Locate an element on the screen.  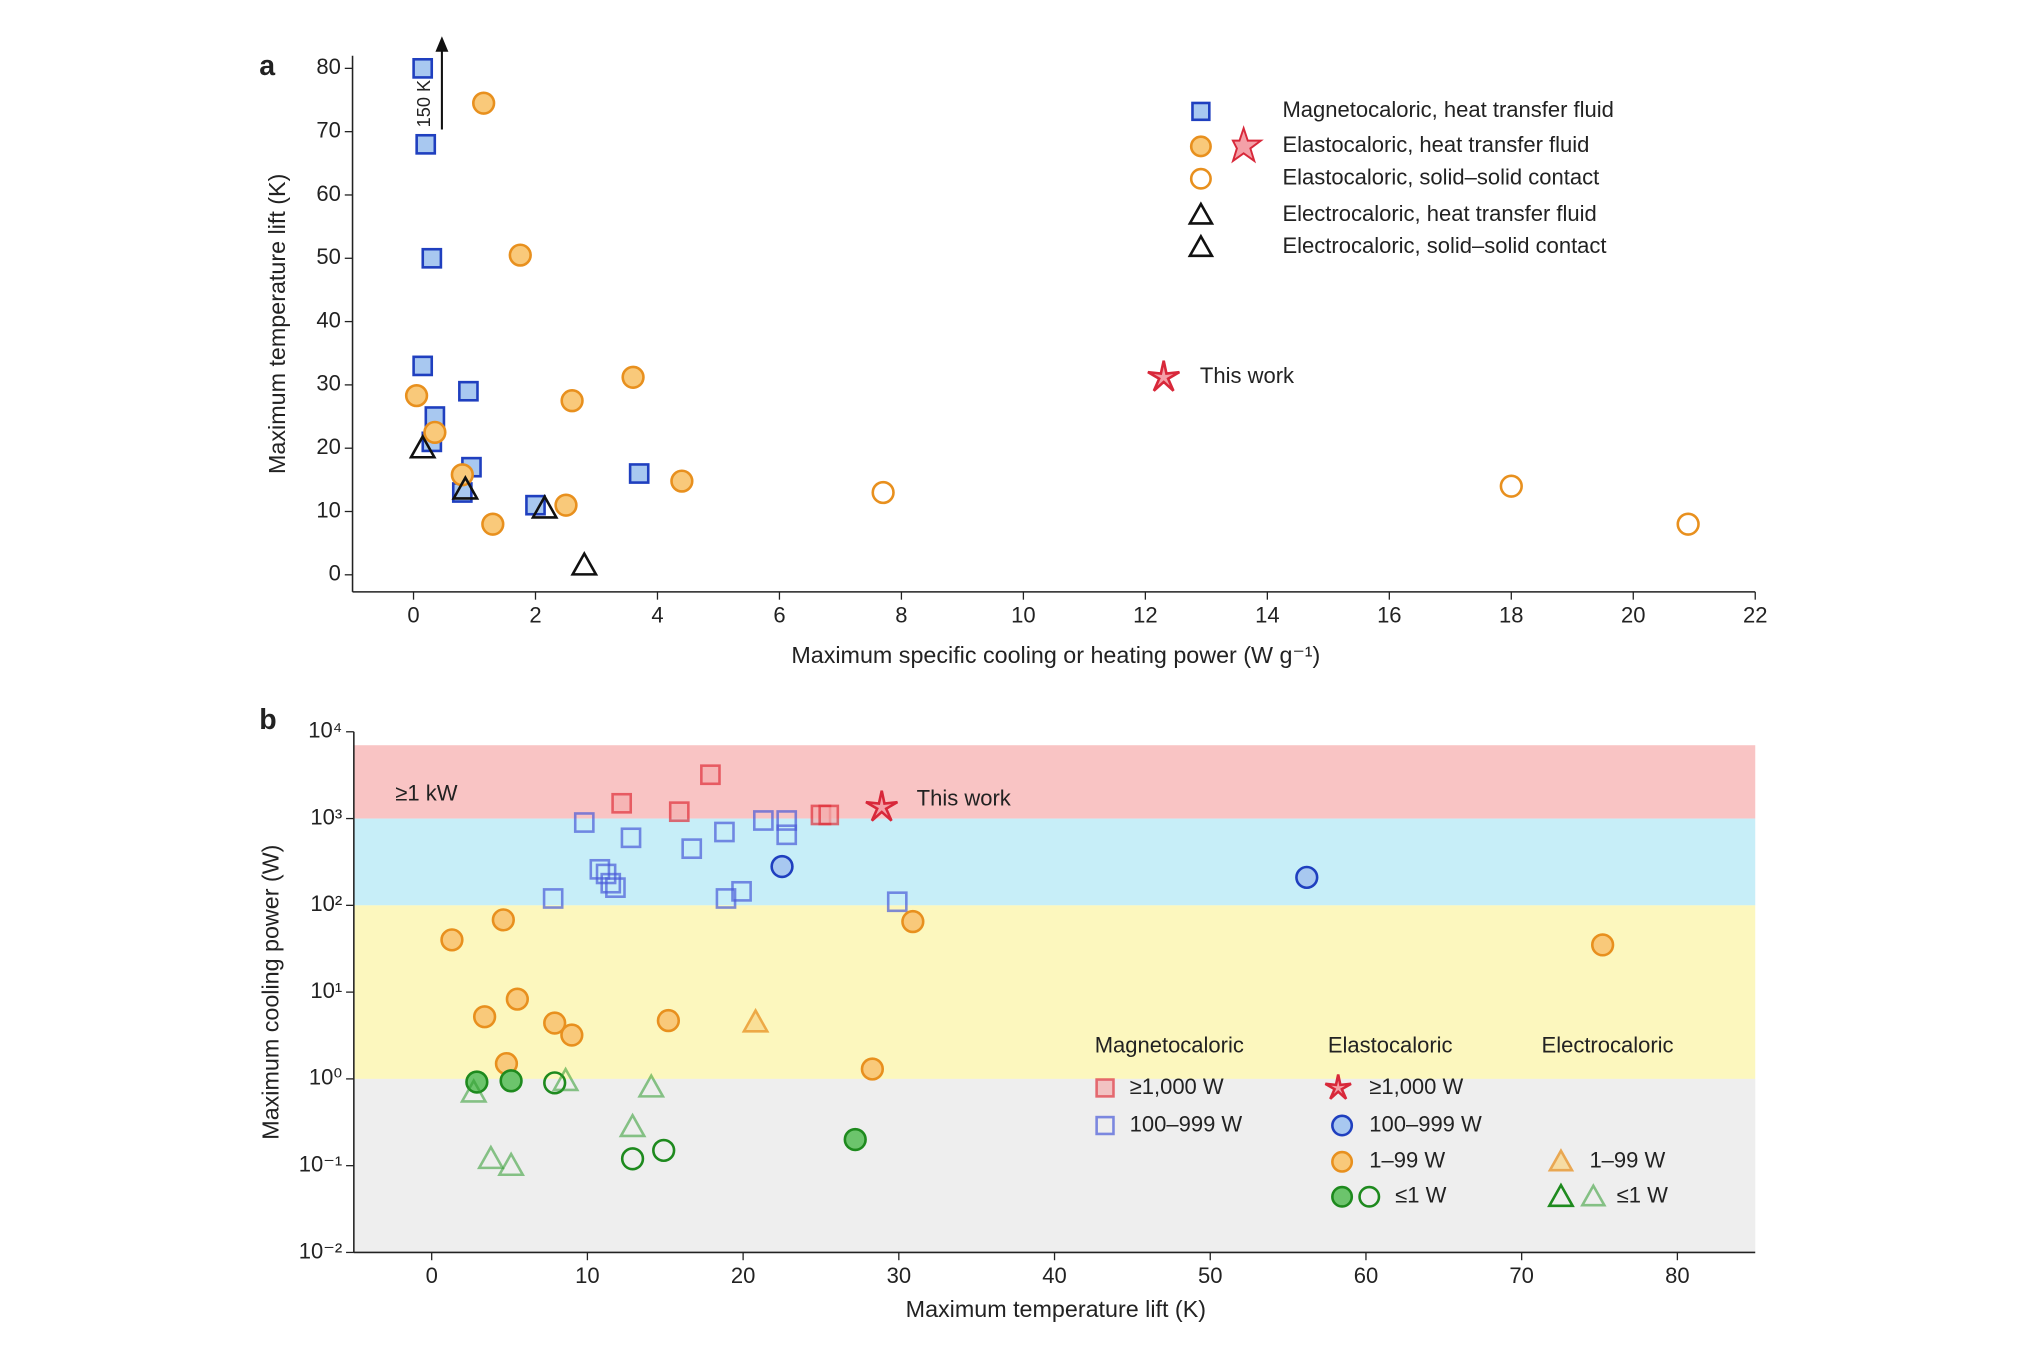
x-tick-label: 80 is located at coordinates (1677, 1275).